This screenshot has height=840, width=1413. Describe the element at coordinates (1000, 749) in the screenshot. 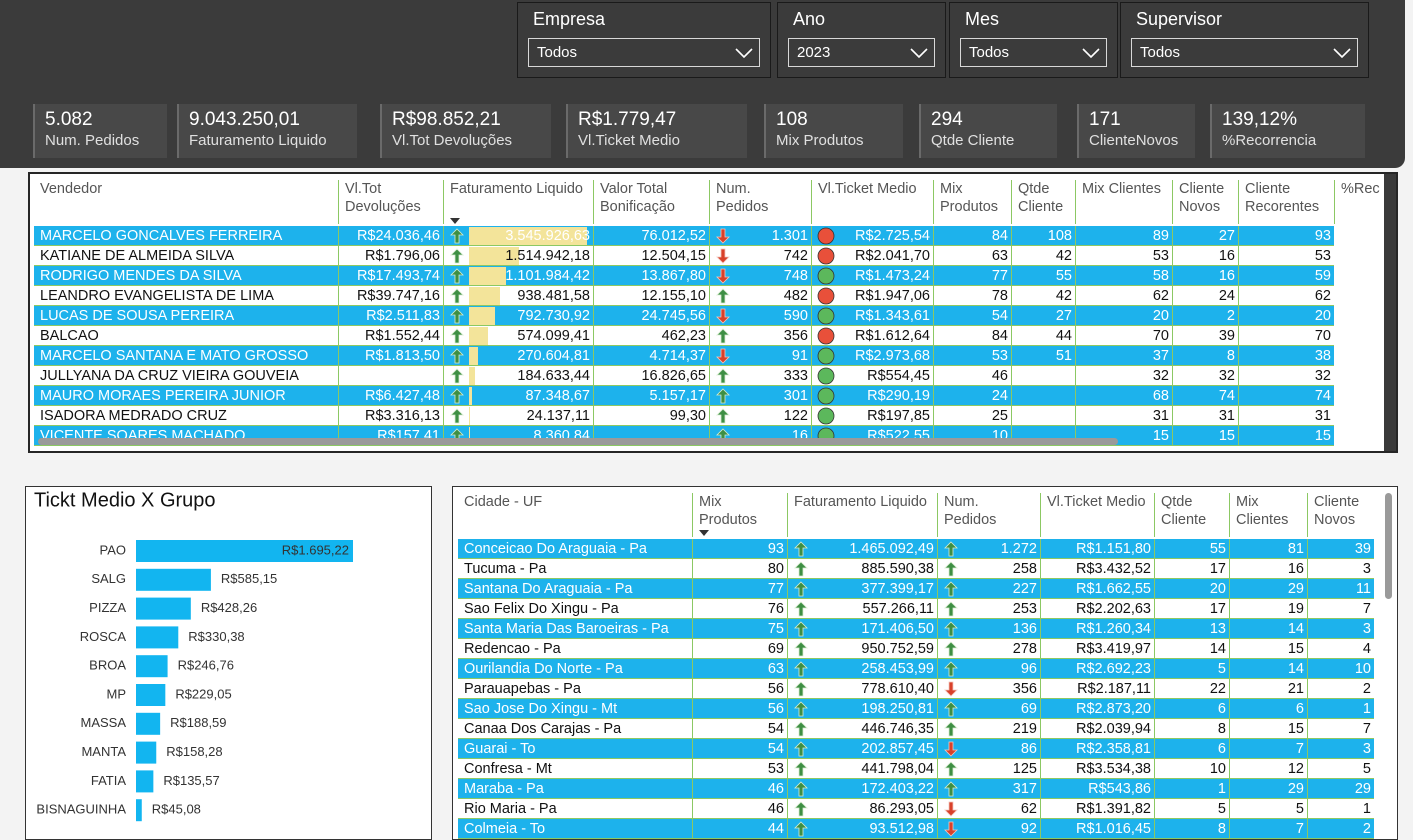

I see `table-cell: 86` at that location.